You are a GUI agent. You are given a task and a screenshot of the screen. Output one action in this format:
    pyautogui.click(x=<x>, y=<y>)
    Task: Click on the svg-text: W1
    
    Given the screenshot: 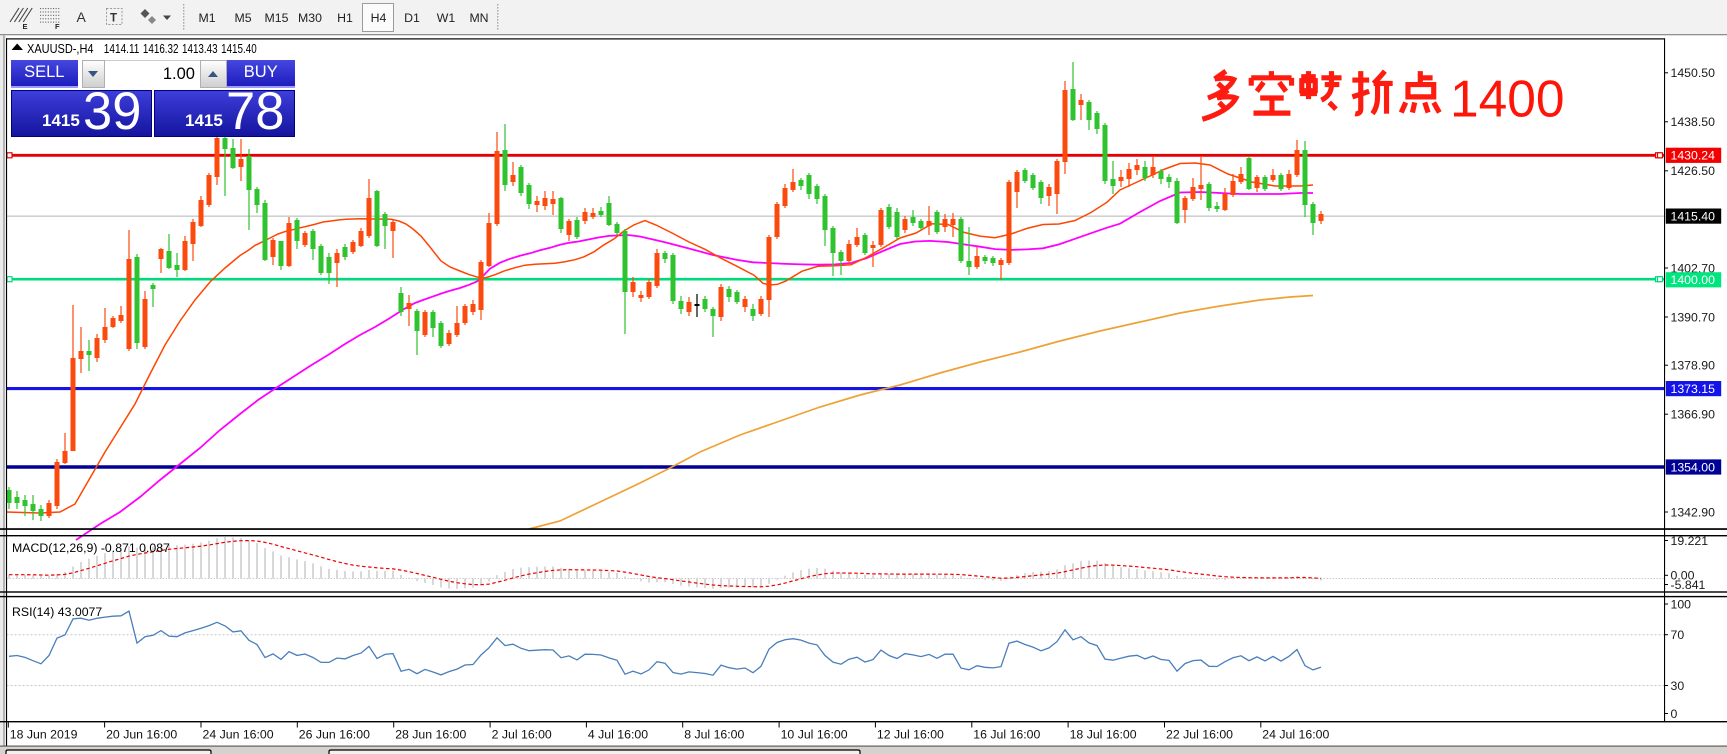 What is the action you would take?
    pyautogui.click(x=446, y=18)
    